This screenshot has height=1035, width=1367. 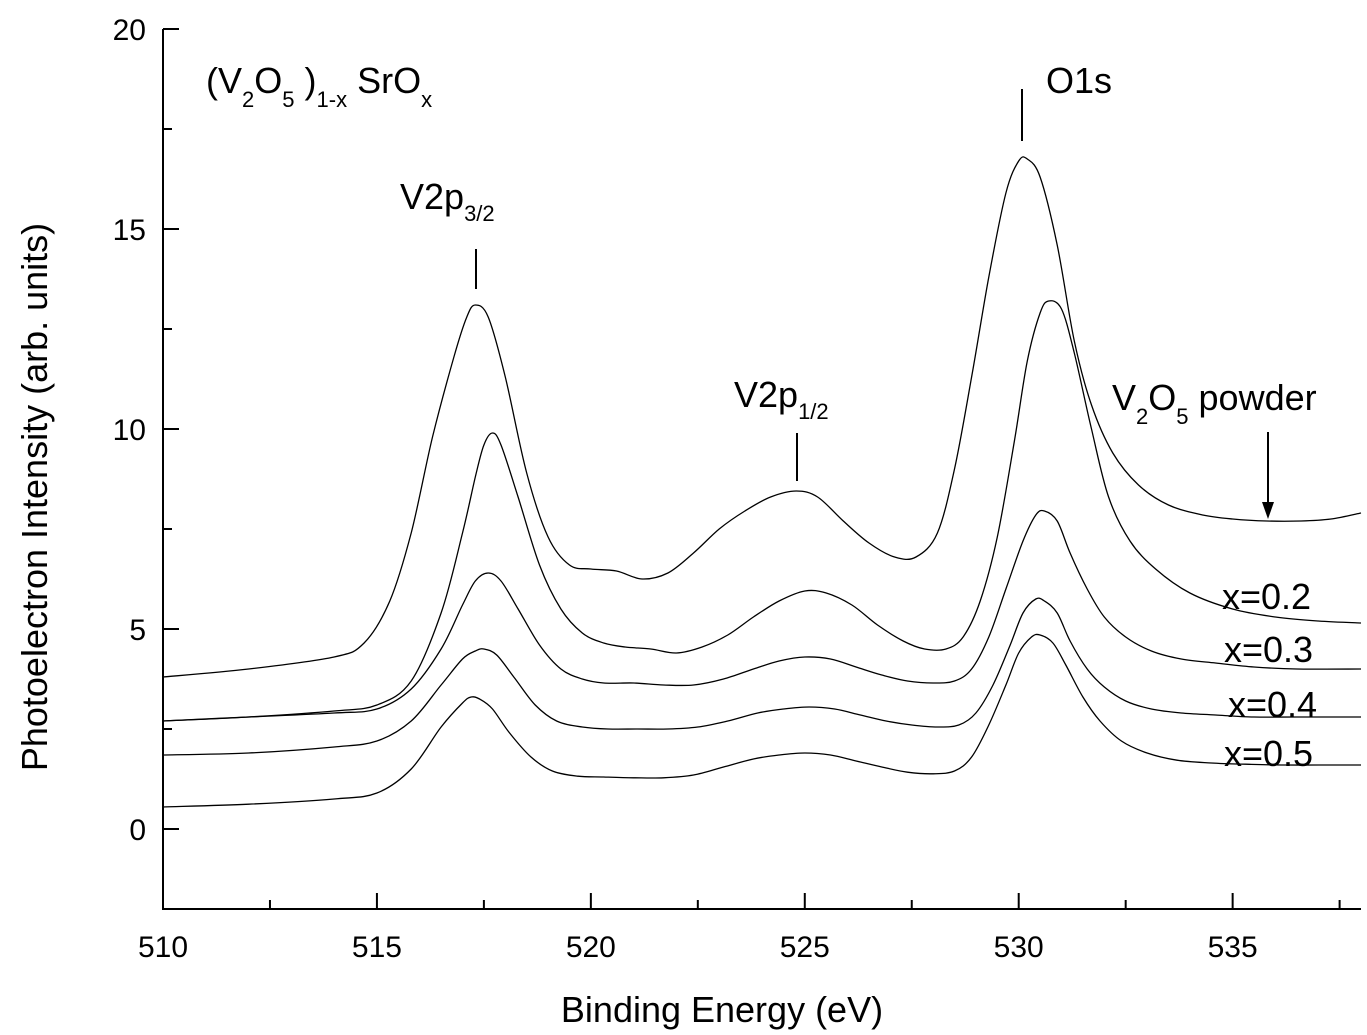 I want to click on o1s-peak-label: O1s, so click(x=1079, y=80).